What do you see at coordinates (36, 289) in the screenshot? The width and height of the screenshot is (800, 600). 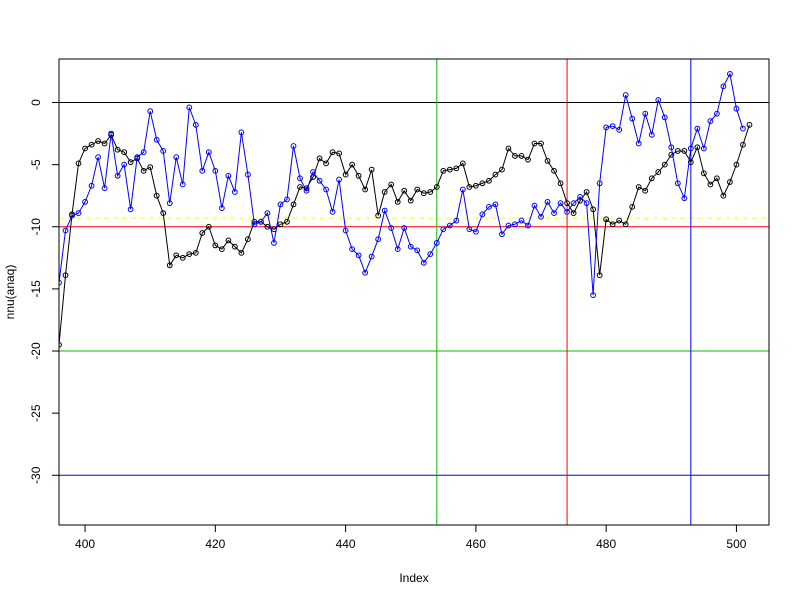 I see `y-tick-label--15: -15` at bounding box center [36, 289].